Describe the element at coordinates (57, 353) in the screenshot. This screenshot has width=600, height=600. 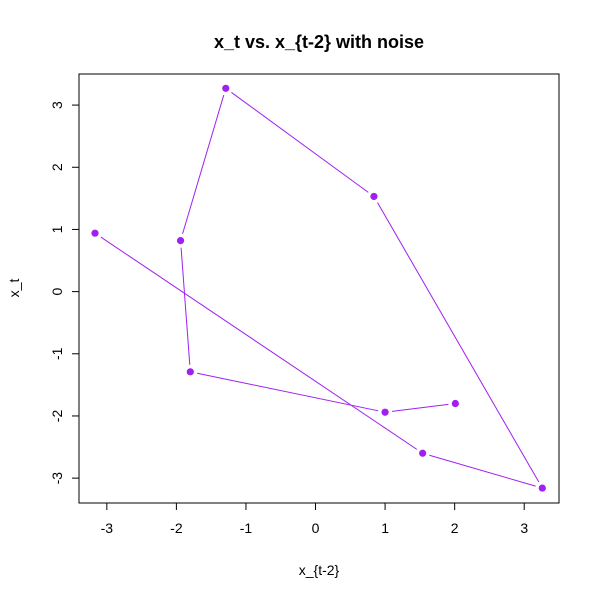
I see `y-tick-label: -1` at that location.